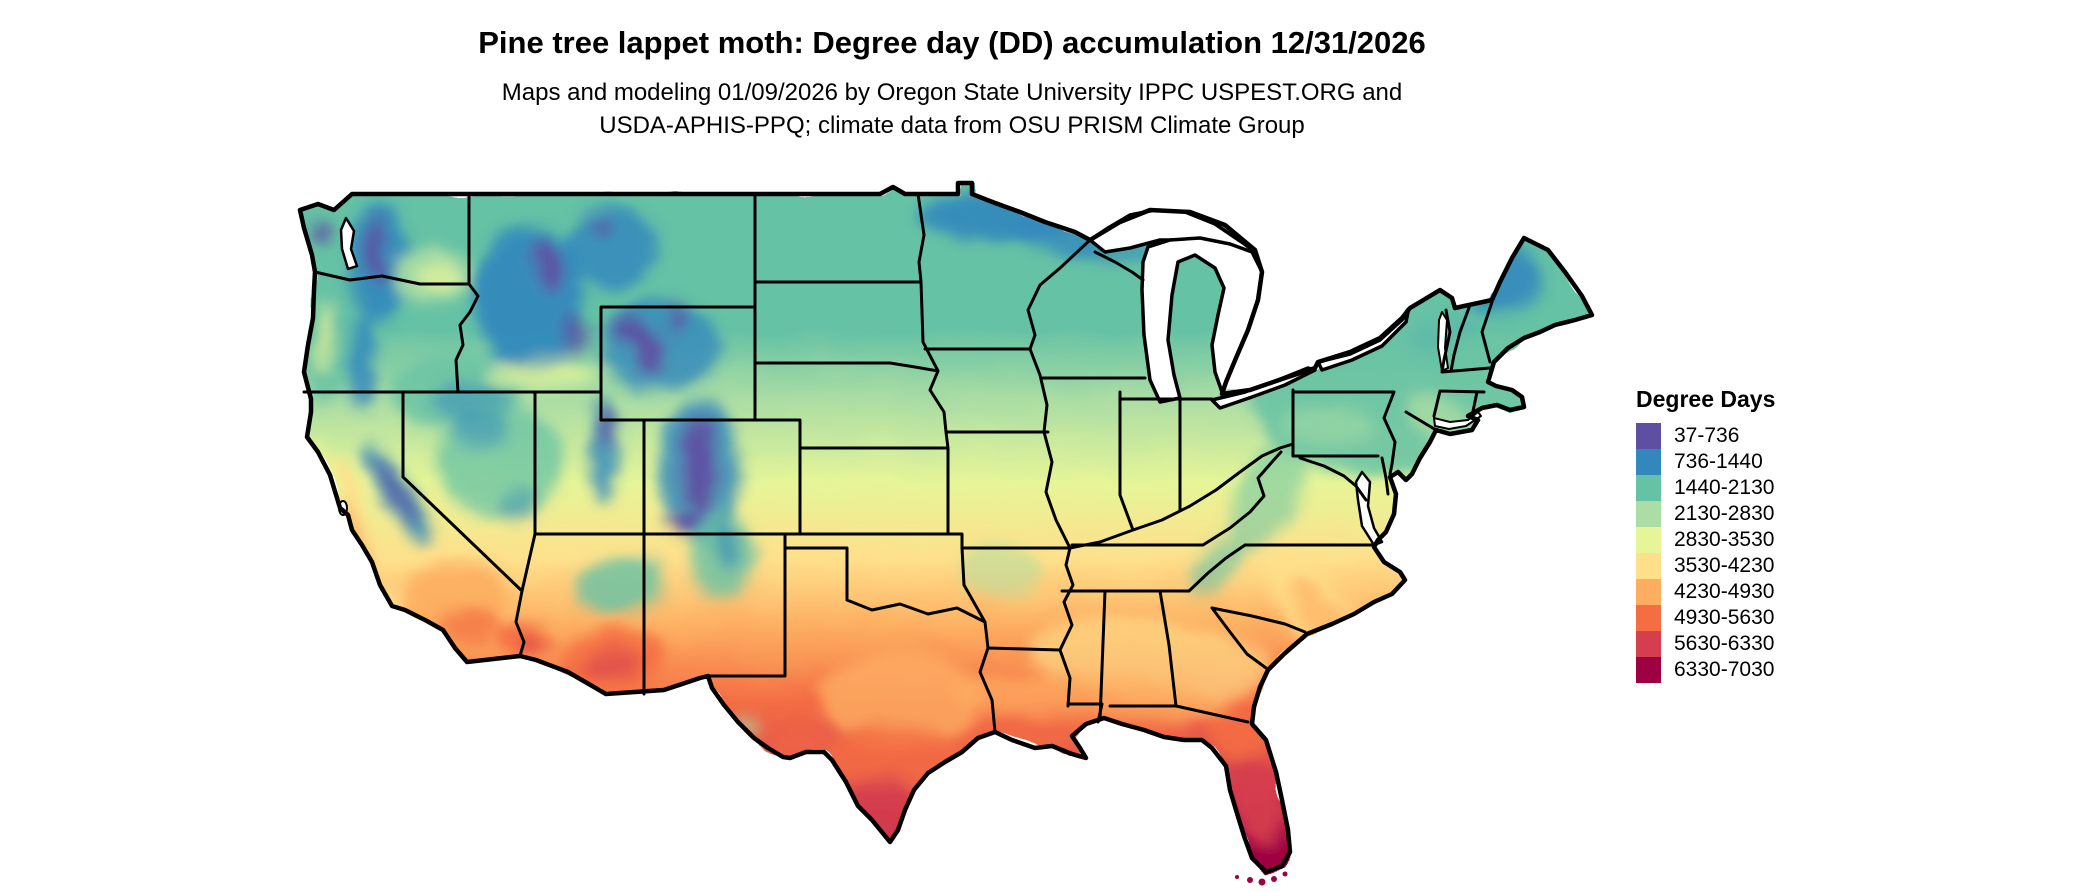 The height and width of the screenshot is (892, 2100). I want to click on legend-row: 3530-4230, so click(1705, 566).